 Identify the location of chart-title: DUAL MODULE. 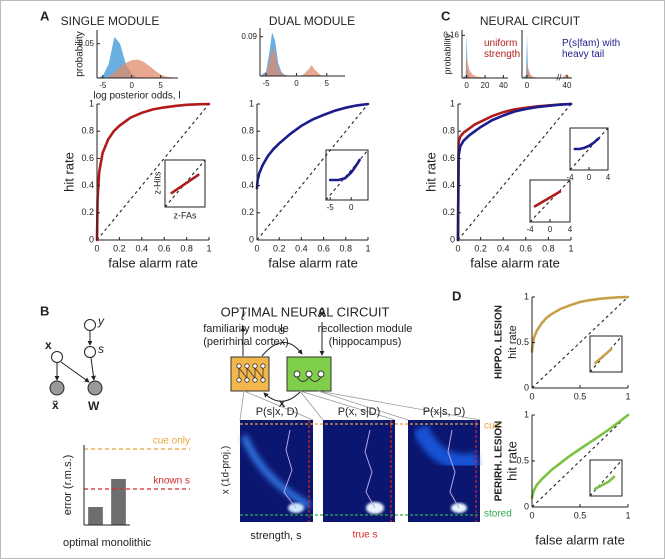
(312, 21).